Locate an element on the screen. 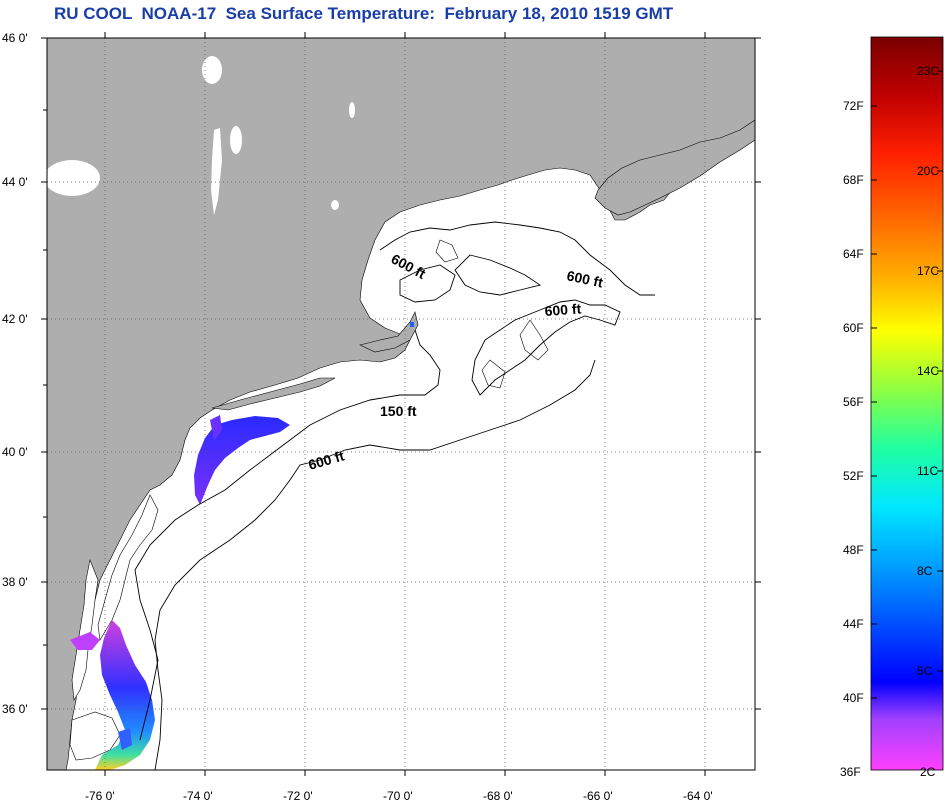  lat-label-42: 42 0' is located at coordinates (15, 319).